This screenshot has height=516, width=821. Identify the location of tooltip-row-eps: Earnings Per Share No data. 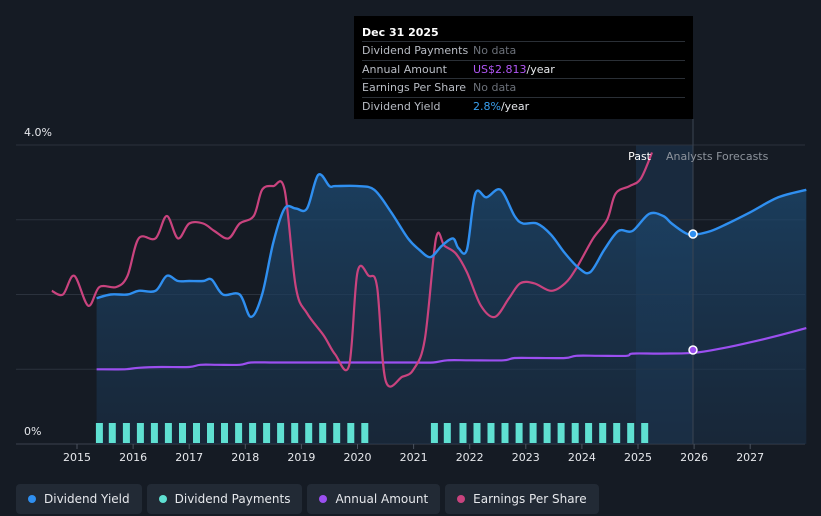
(523, 87).